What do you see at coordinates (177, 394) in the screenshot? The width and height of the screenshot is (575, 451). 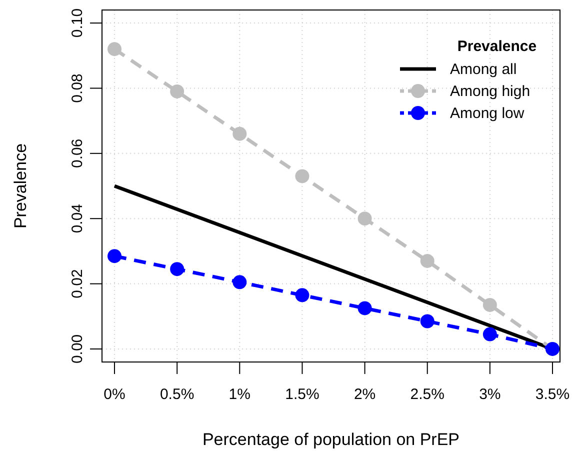 I see `x-tick-label: 0.5%` at bounding box center [177, 394].